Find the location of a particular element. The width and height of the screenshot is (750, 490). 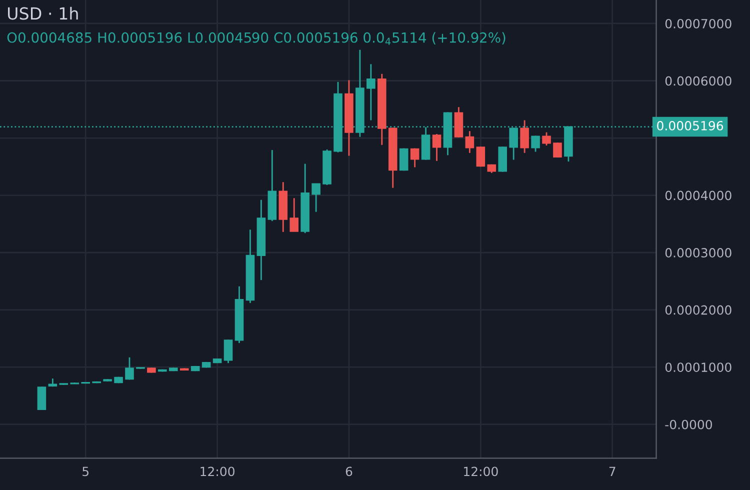

y-tick-label: 0.0004000 is located at coordinates (698, 195).